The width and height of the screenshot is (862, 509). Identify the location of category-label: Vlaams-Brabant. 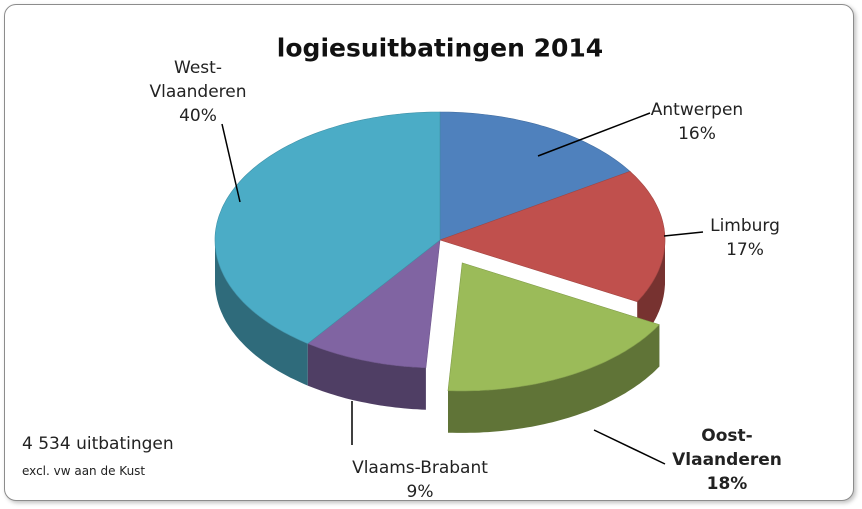
(420, 468).